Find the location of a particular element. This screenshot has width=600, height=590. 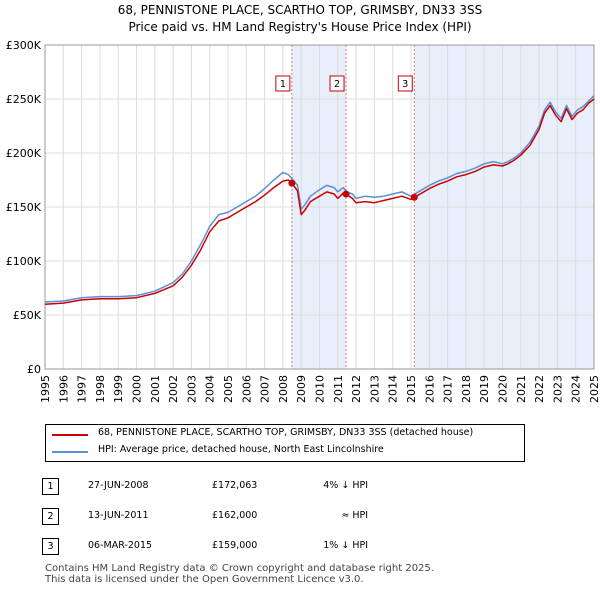

y-tick-label: £100K is located at coordinates (24, 261).